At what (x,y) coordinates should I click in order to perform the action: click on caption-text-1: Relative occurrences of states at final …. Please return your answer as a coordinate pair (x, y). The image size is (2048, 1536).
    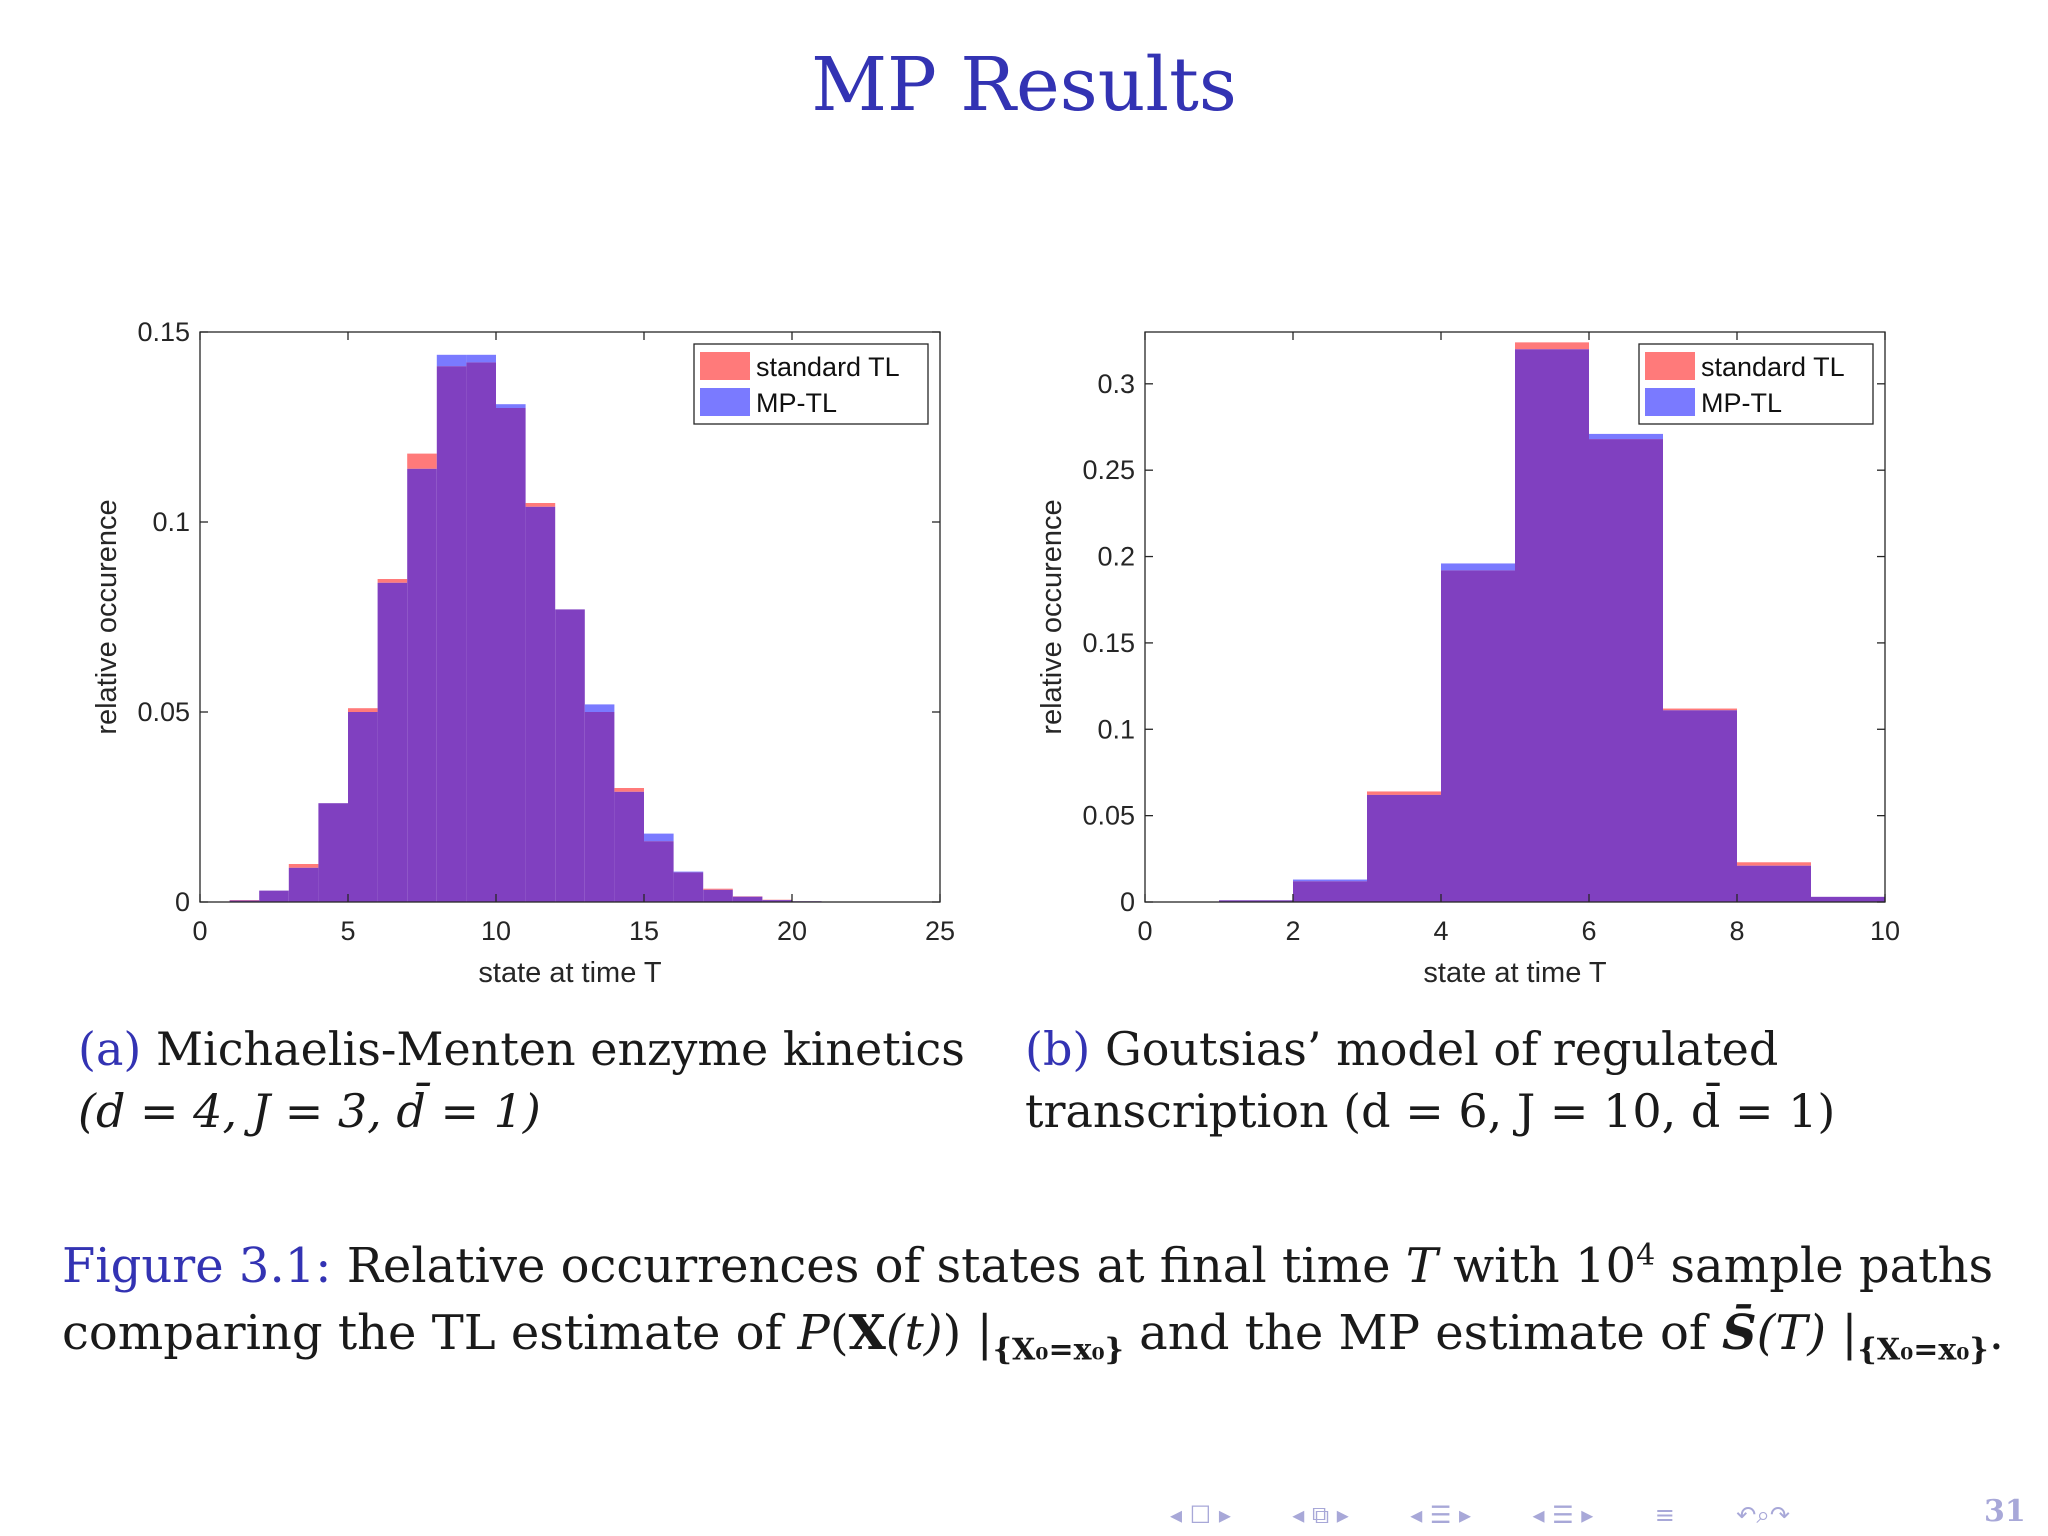
    Looking at the image, I should click on (868, 1266).